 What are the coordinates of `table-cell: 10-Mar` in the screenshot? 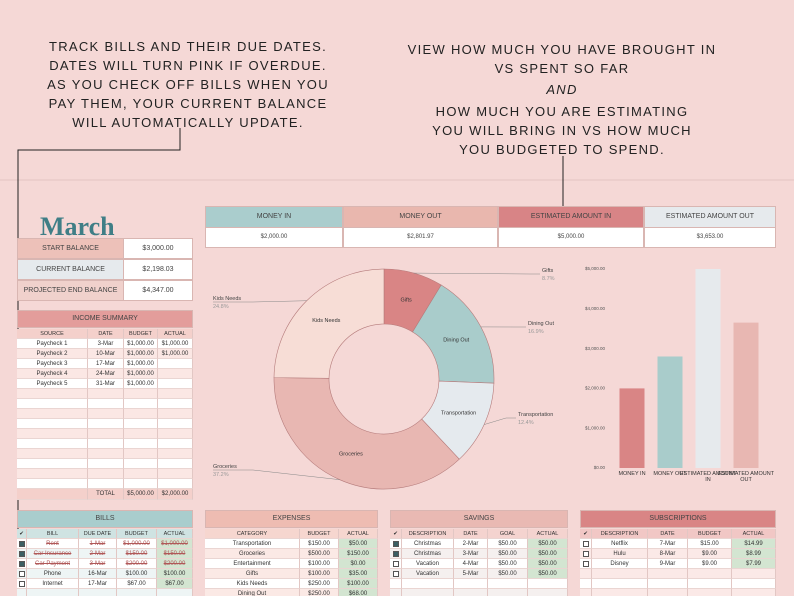 It's located at (106, 354).